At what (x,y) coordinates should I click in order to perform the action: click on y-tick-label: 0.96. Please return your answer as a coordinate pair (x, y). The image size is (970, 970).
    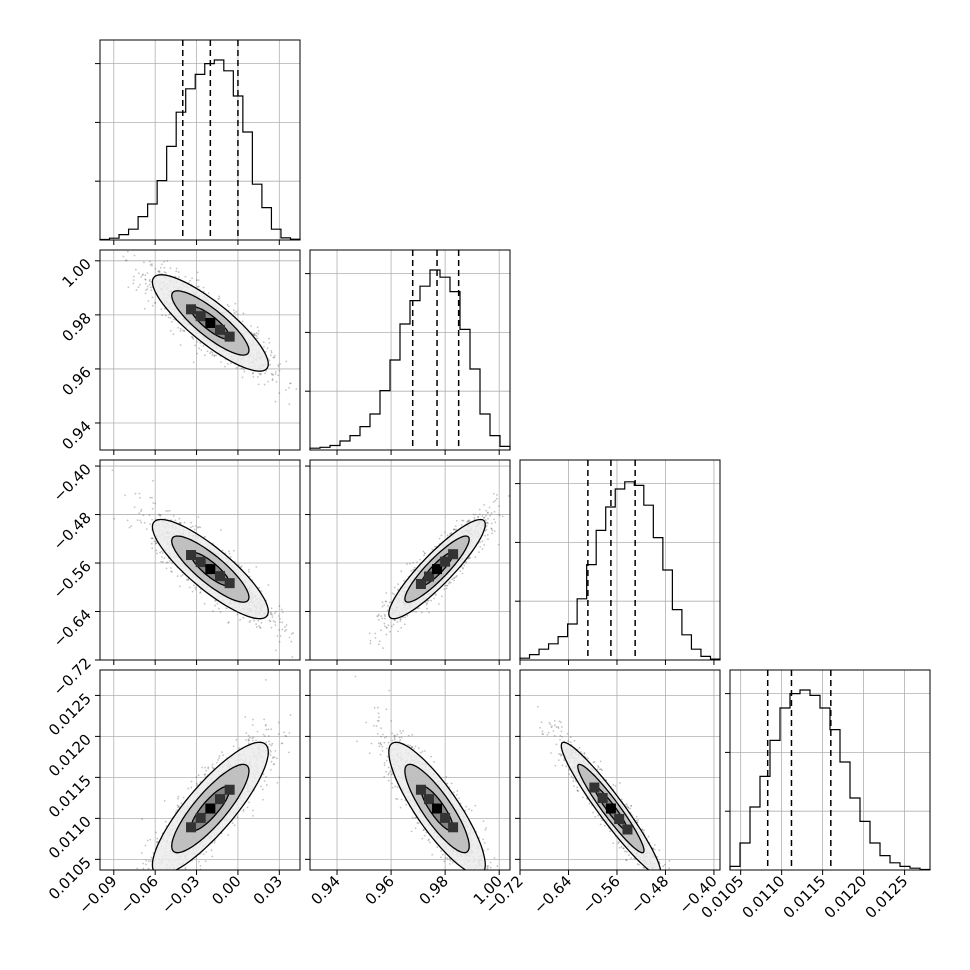
    Looking at the image, I should click on (76, 381).